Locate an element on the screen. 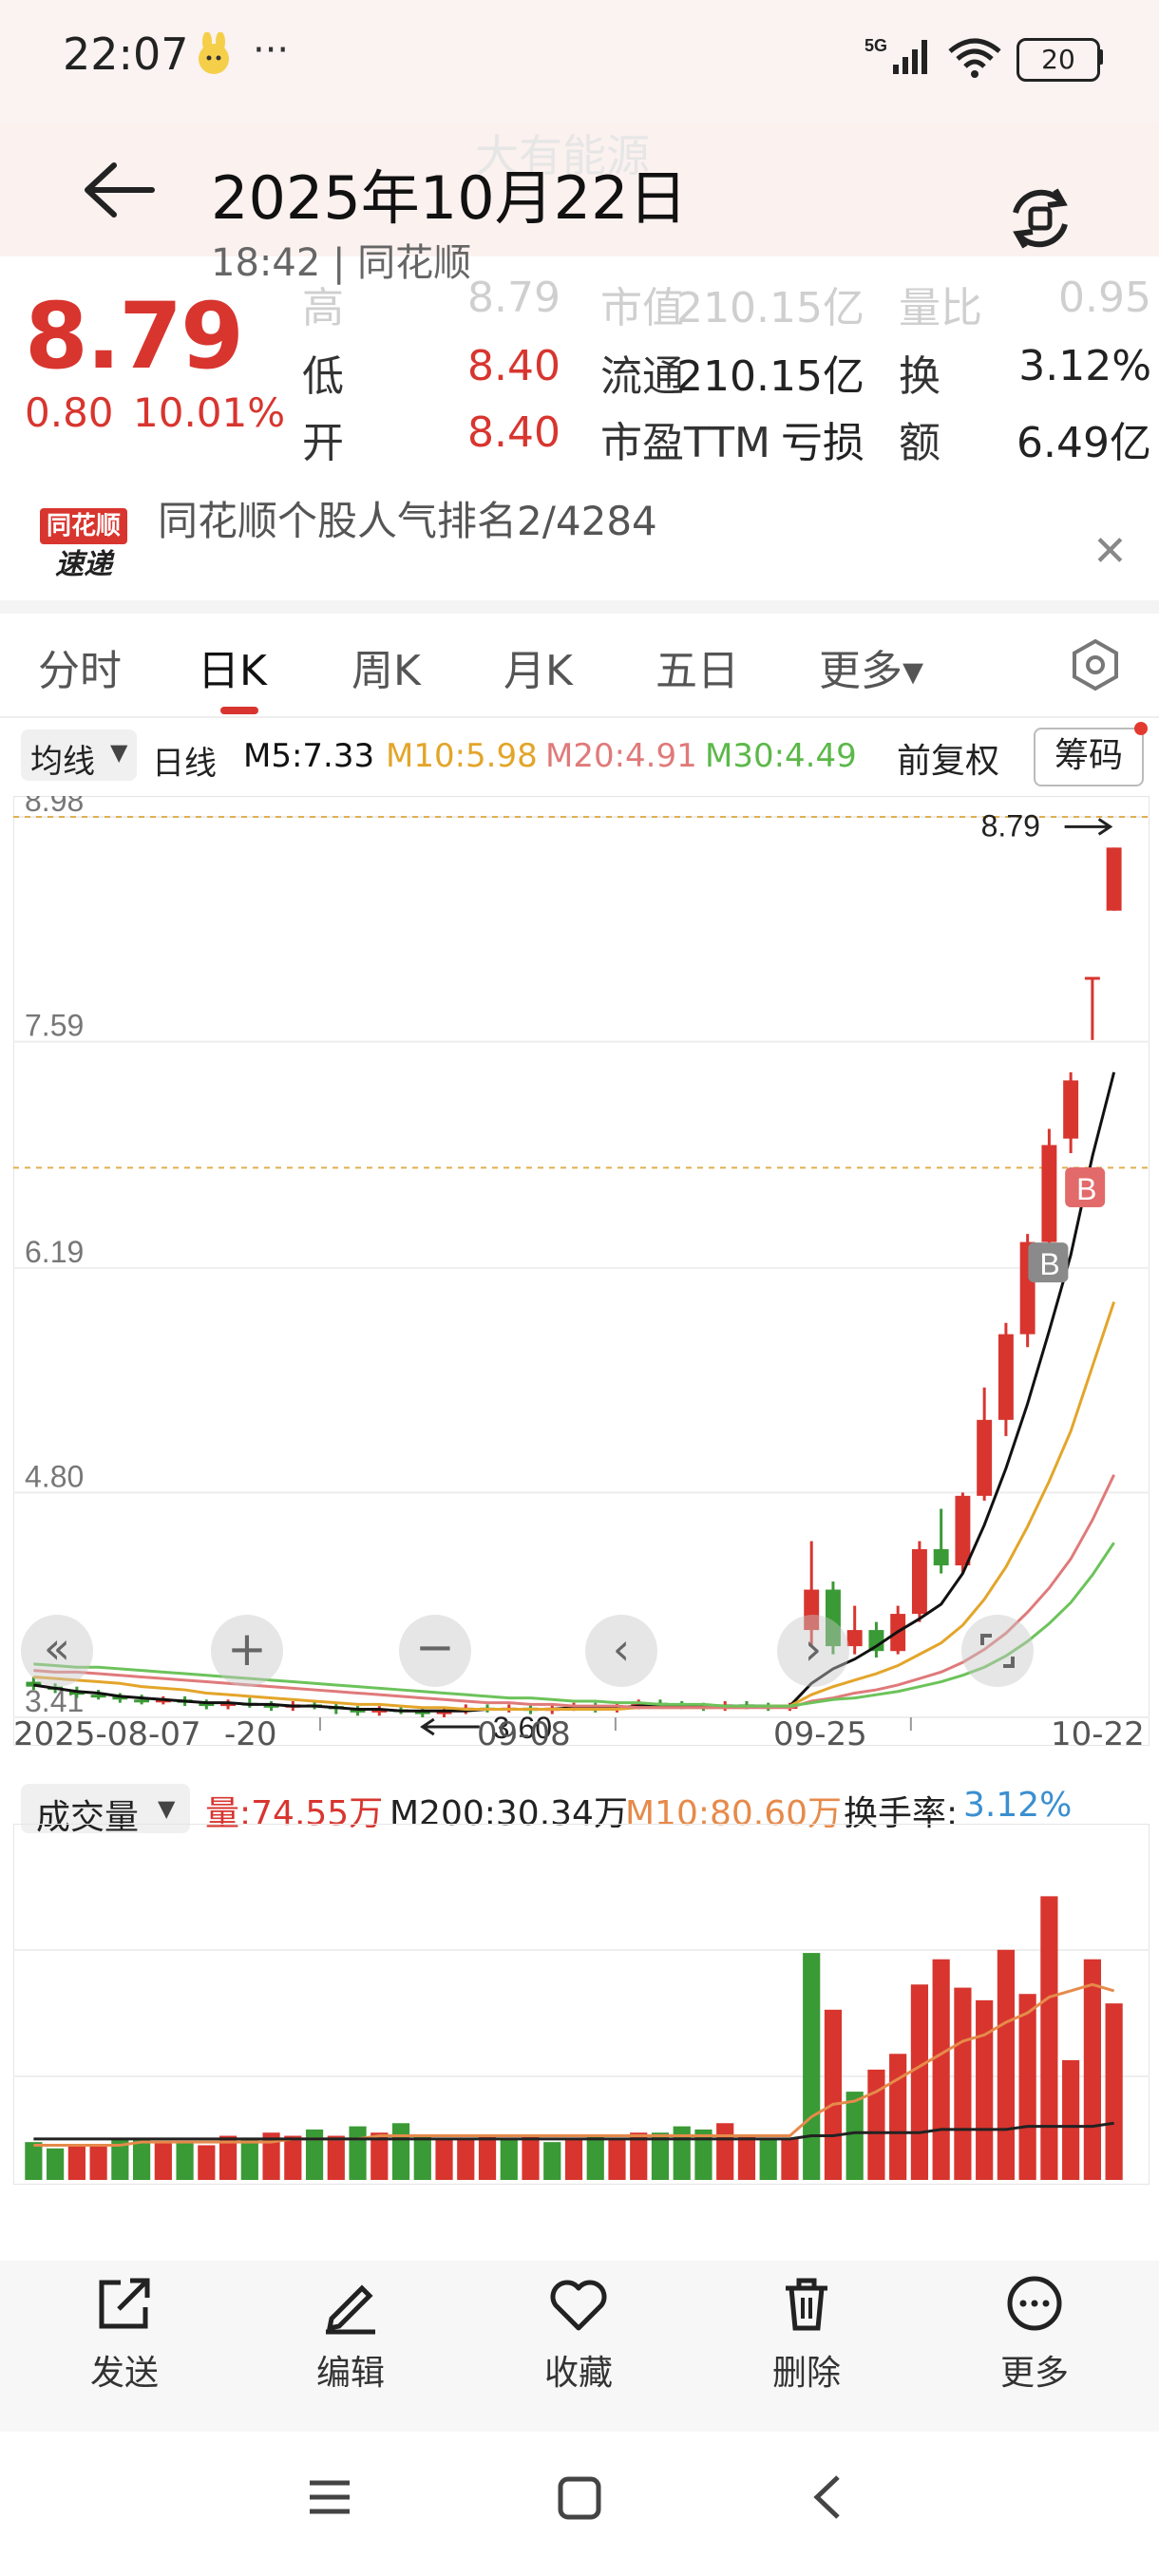  status-bar is located at coordinates (579, 61).